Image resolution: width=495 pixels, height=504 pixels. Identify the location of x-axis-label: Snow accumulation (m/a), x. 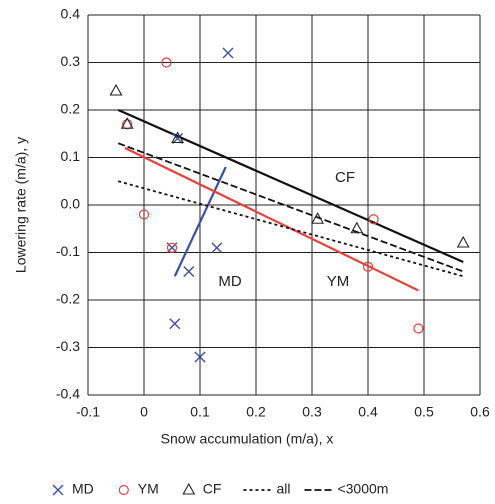
(247, 439).